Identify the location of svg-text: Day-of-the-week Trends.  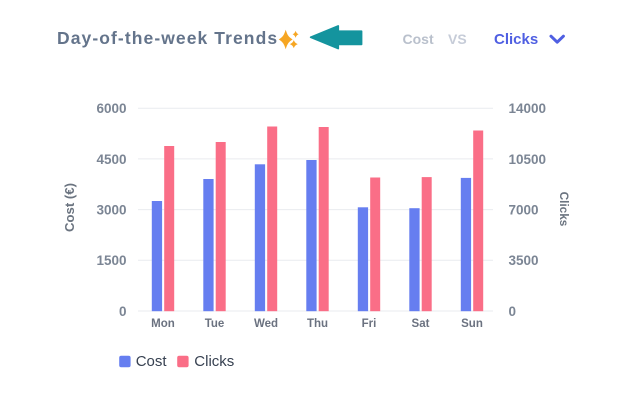
(167, 38).